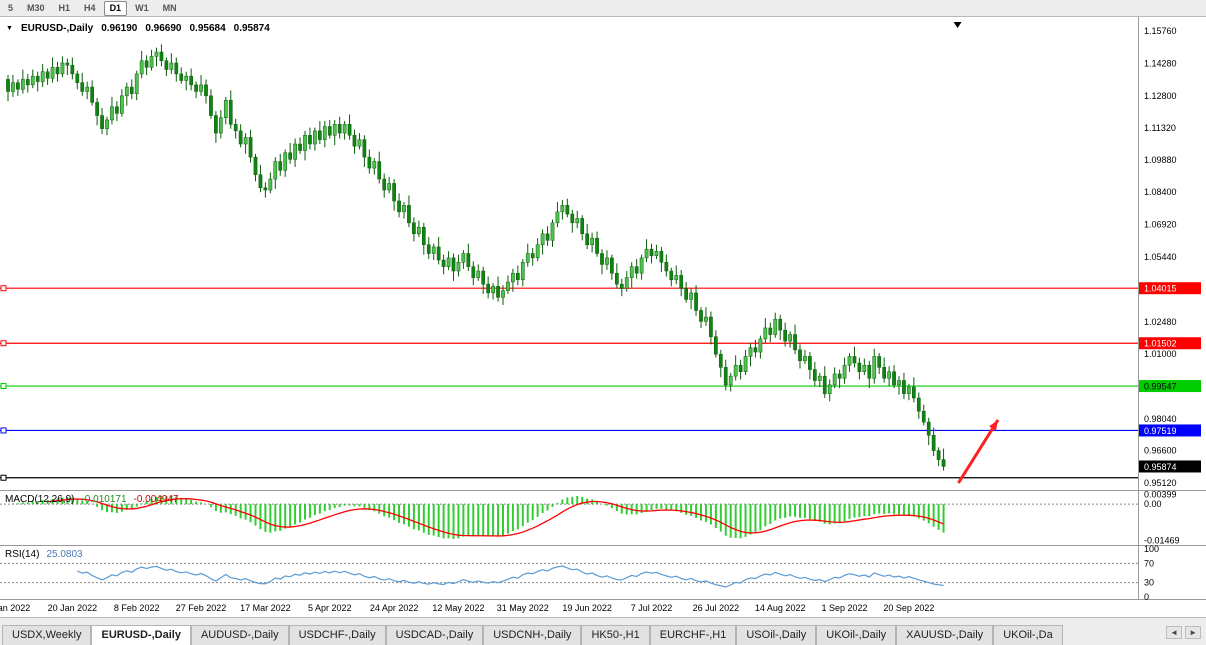 The height and width of the screenshot is (645, 1206). Describe the element at coordinates (1160, 192) in the screenshot. I see `price-tick-label: 1.08400` at that location.